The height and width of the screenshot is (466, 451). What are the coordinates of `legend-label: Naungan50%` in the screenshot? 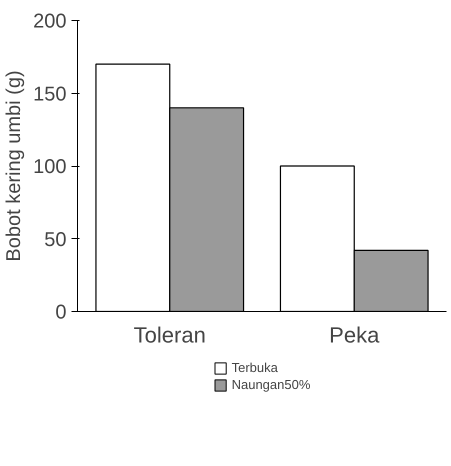 It's located at (271, 384).